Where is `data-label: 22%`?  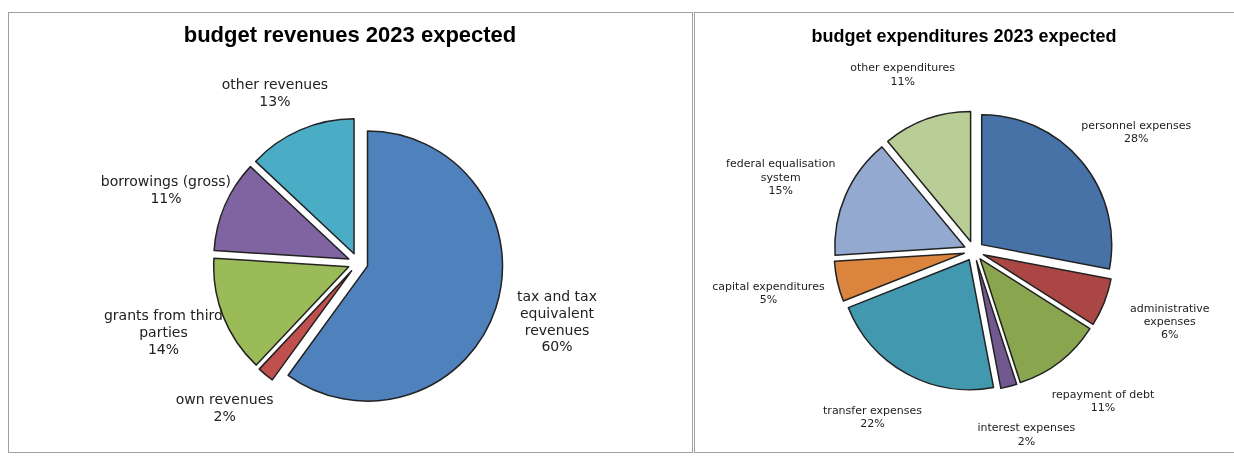 data-label: 22% is located at coordinates (872, 424).